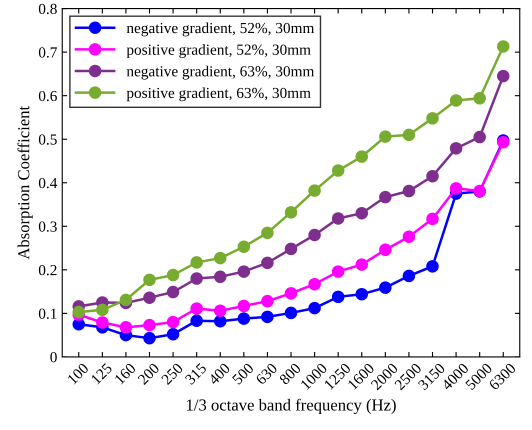 The height and width of the screenshot is (430, 532). Describe the element at coordinates (172, 374) in the screenshot. I see `x-tick-label: 250` at that location.